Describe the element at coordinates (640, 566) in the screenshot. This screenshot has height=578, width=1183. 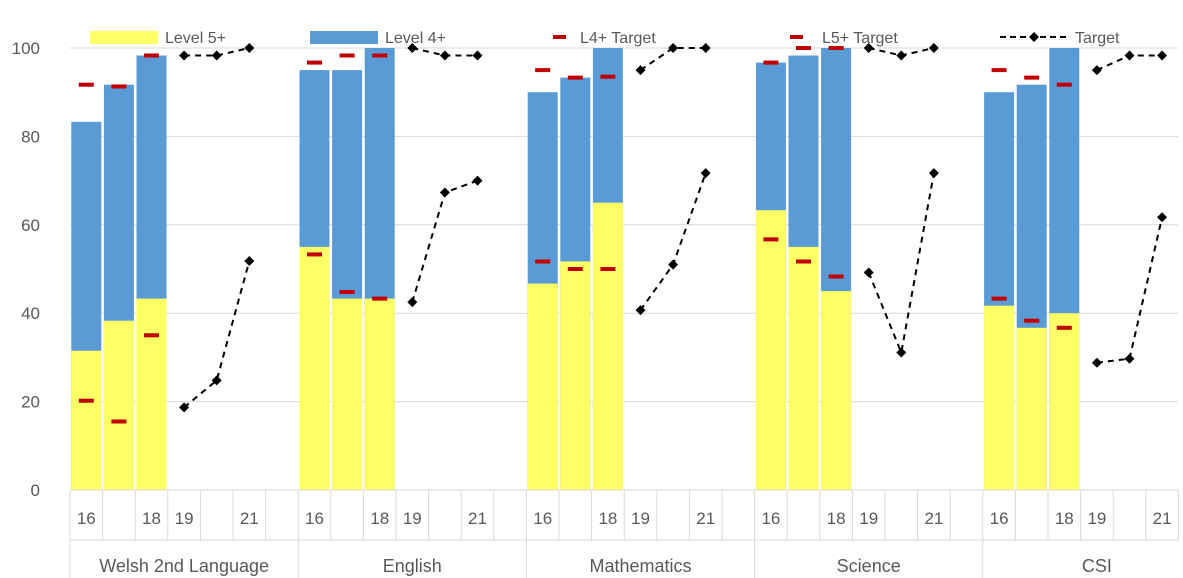
I see `group-label: Mathematics` at that location.